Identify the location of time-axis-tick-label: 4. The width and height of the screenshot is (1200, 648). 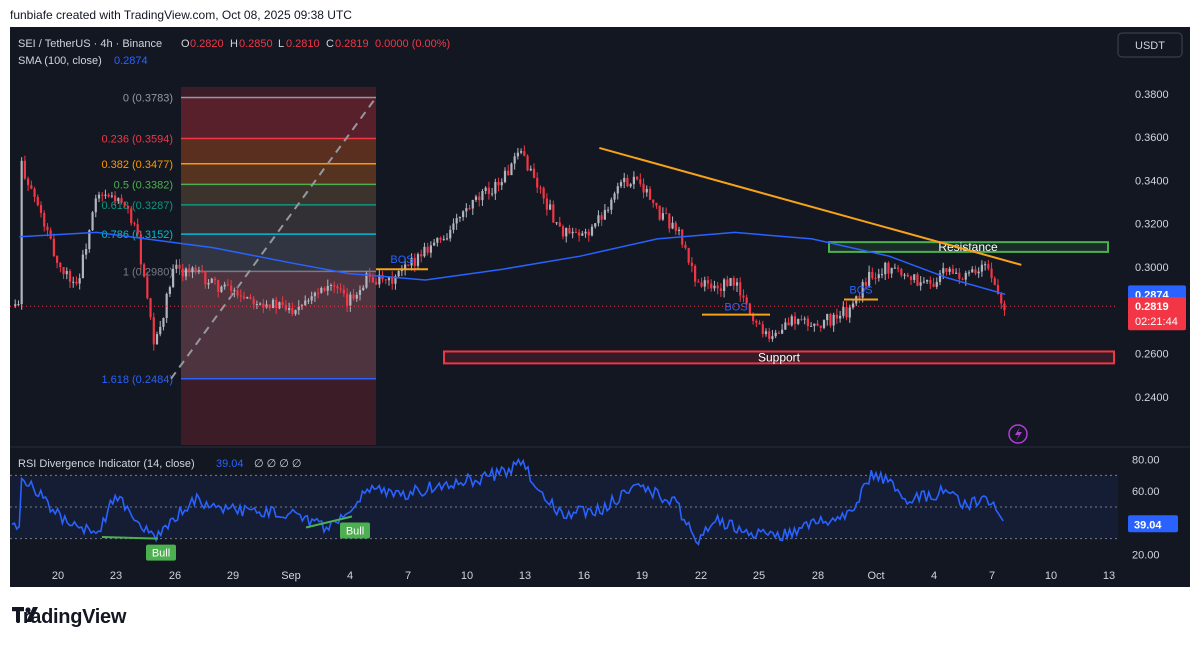
(350, 576).